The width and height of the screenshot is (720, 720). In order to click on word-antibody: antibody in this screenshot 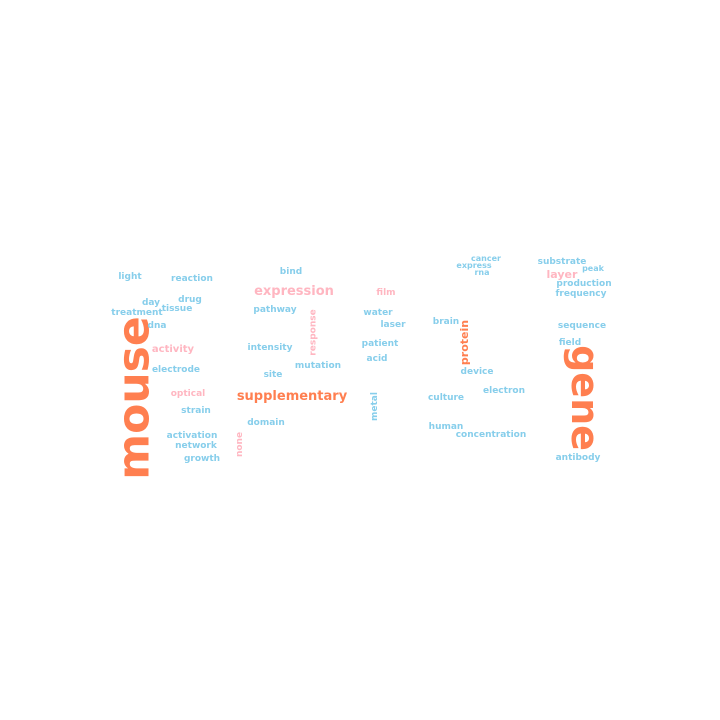, I will do `click(578, 457)`.